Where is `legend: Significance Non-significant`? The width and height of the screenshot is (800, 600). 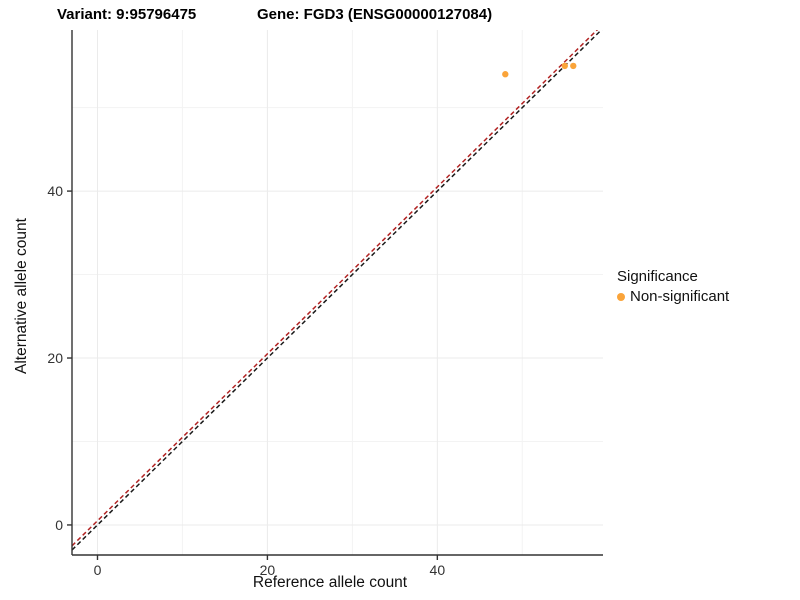
legend: Significance Non-significant is located at coordinates (673, 286).